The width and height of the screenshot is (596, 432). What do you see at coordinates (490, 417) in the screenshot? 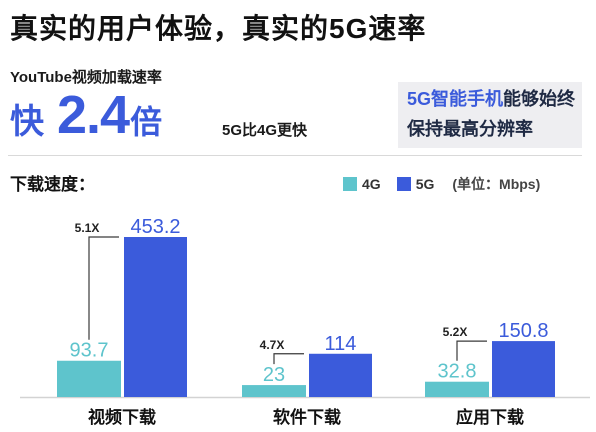
I see `category-label-2: 应用下载` at bounding box center [490, 417].